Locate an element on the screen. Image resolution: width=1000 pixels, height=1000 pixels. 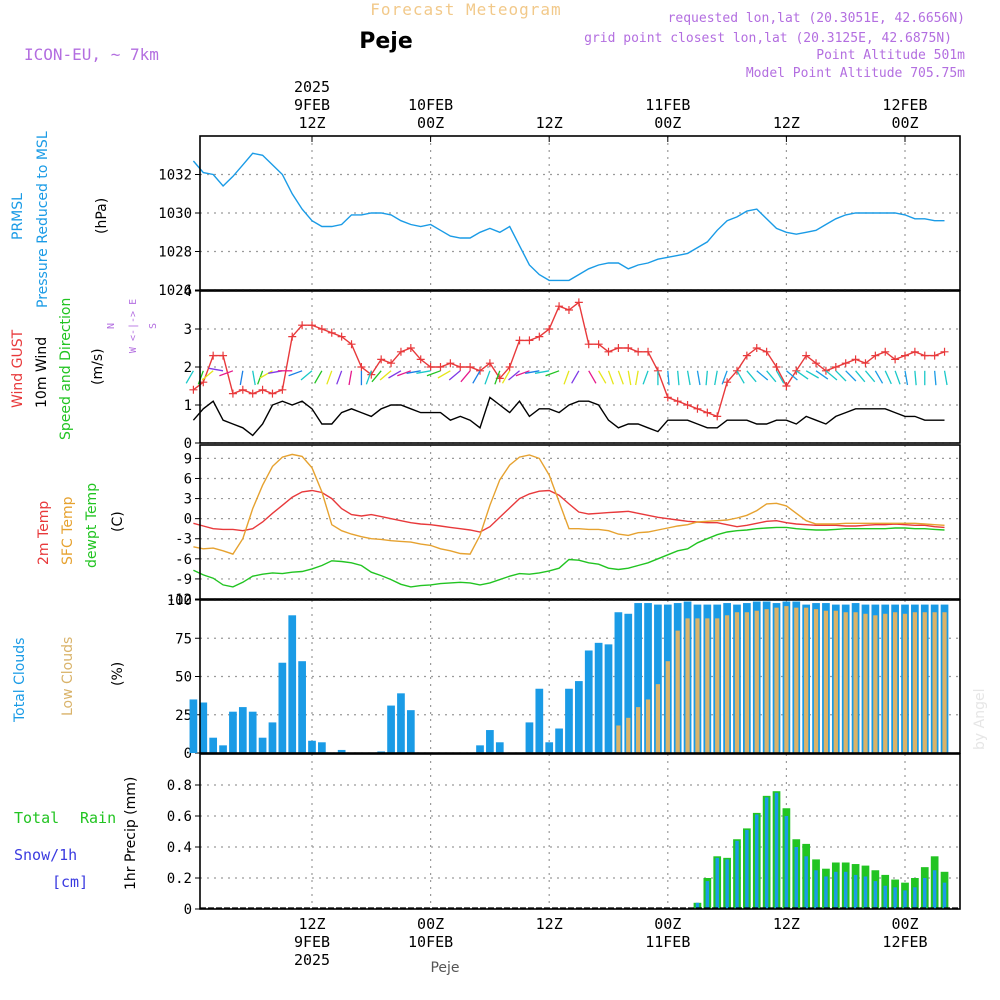
y-tick-label: 0 is located at coordinates (188, 910).